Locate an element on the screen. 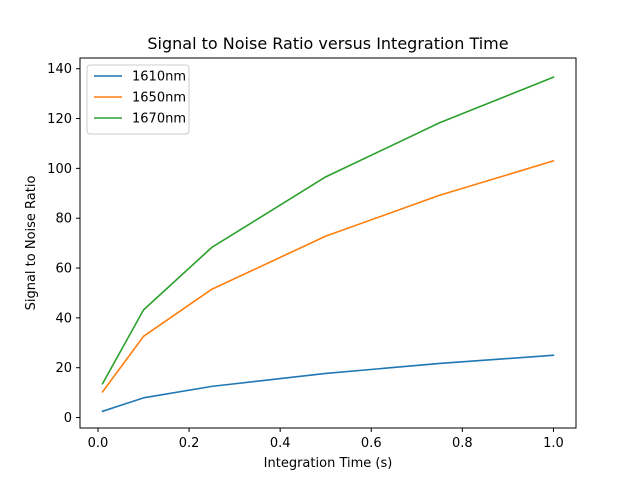 Image resolution: width=640 pixels, height=480 pixels. x-tick-label: 0.4 is located at coordinates (280, 443).